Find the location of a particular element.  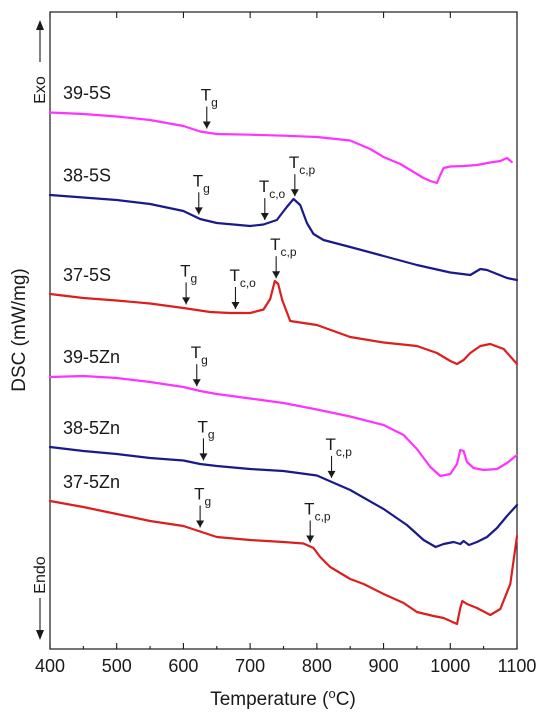

x-tick-label-400: 400 is located at coordinates (50, 666).